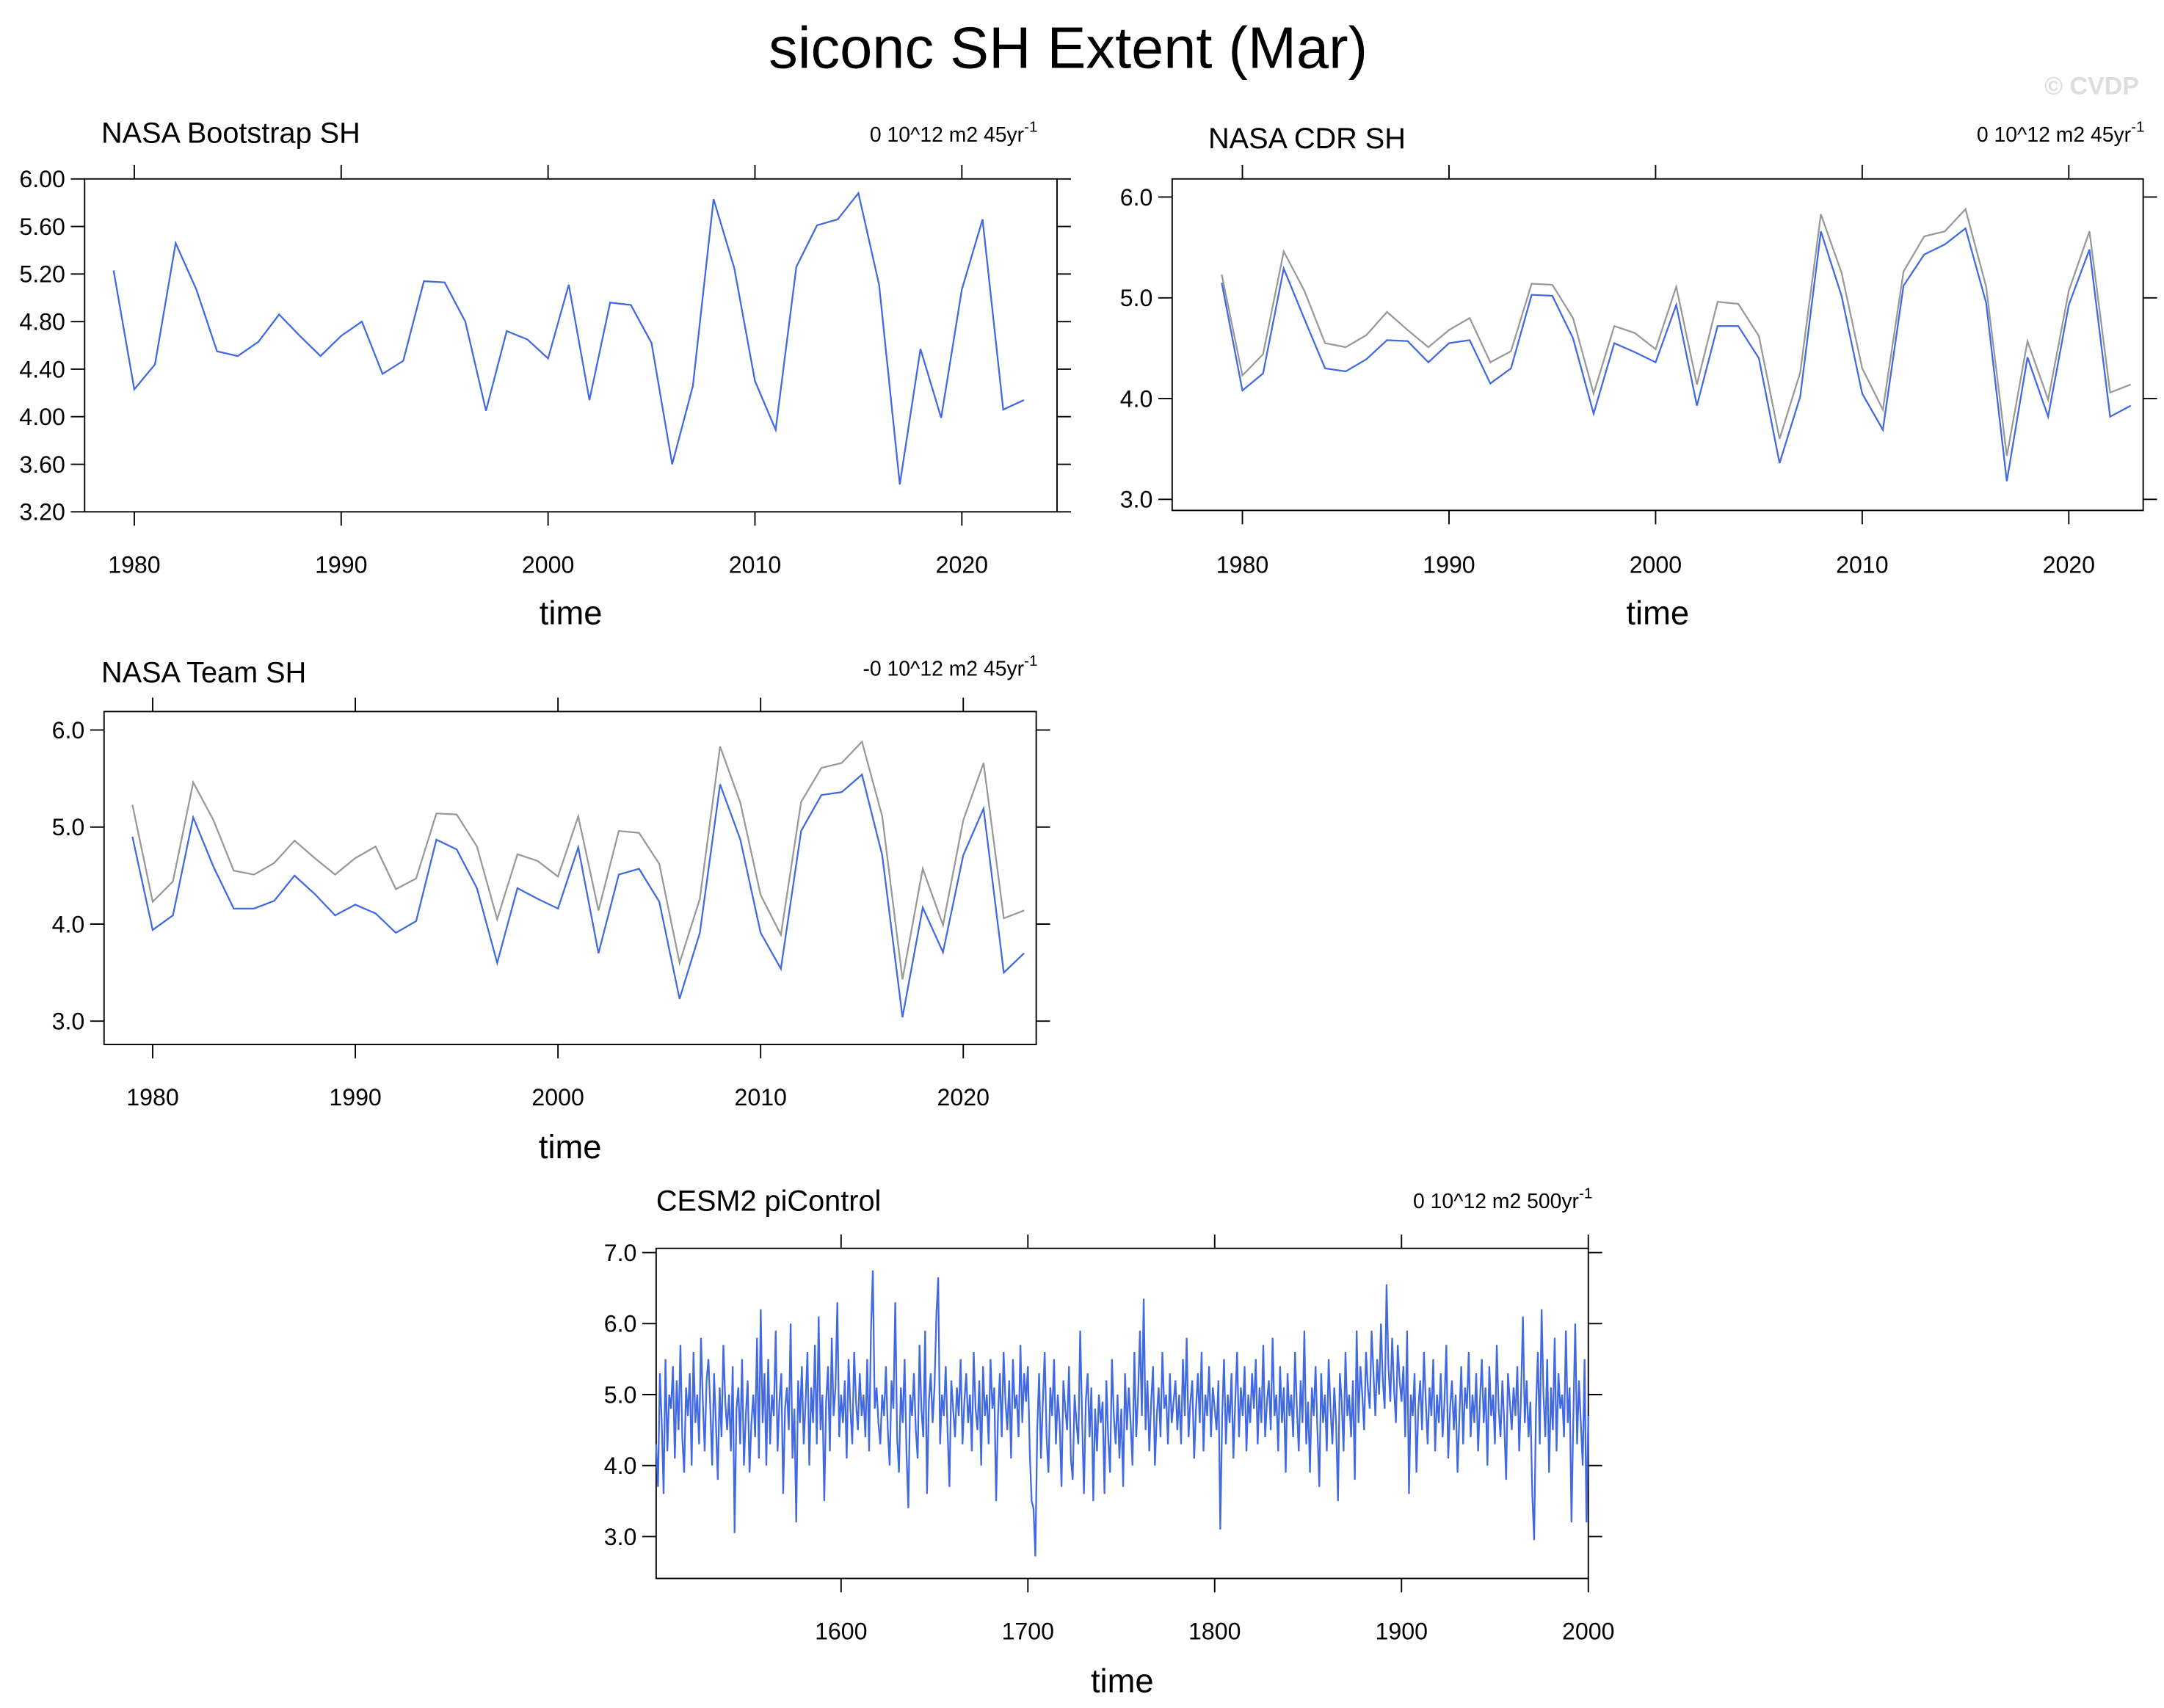  I want to click on y-tick-label: 4.00, so click(42, 417).